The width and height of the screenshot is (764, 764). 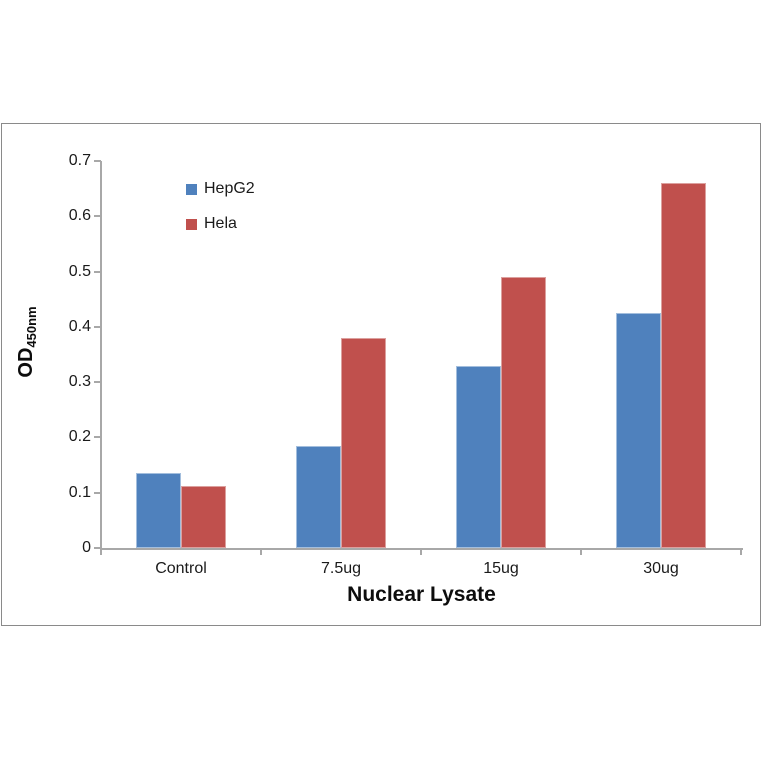 What do you see at coordinates (79, 382) in the screenshot?
I see `y-tick-label: 0.3` at bounding box center [79, 382].